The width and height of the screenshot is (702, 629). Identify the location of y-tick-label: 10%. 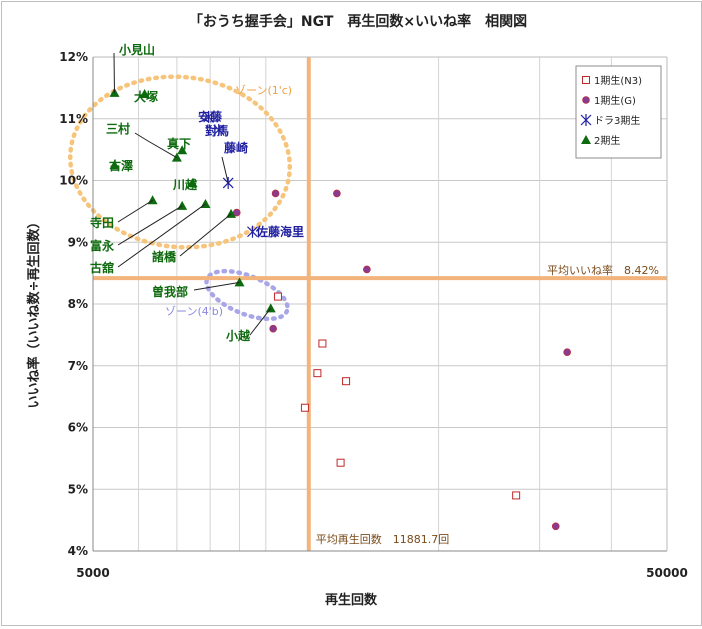
(73, 181).